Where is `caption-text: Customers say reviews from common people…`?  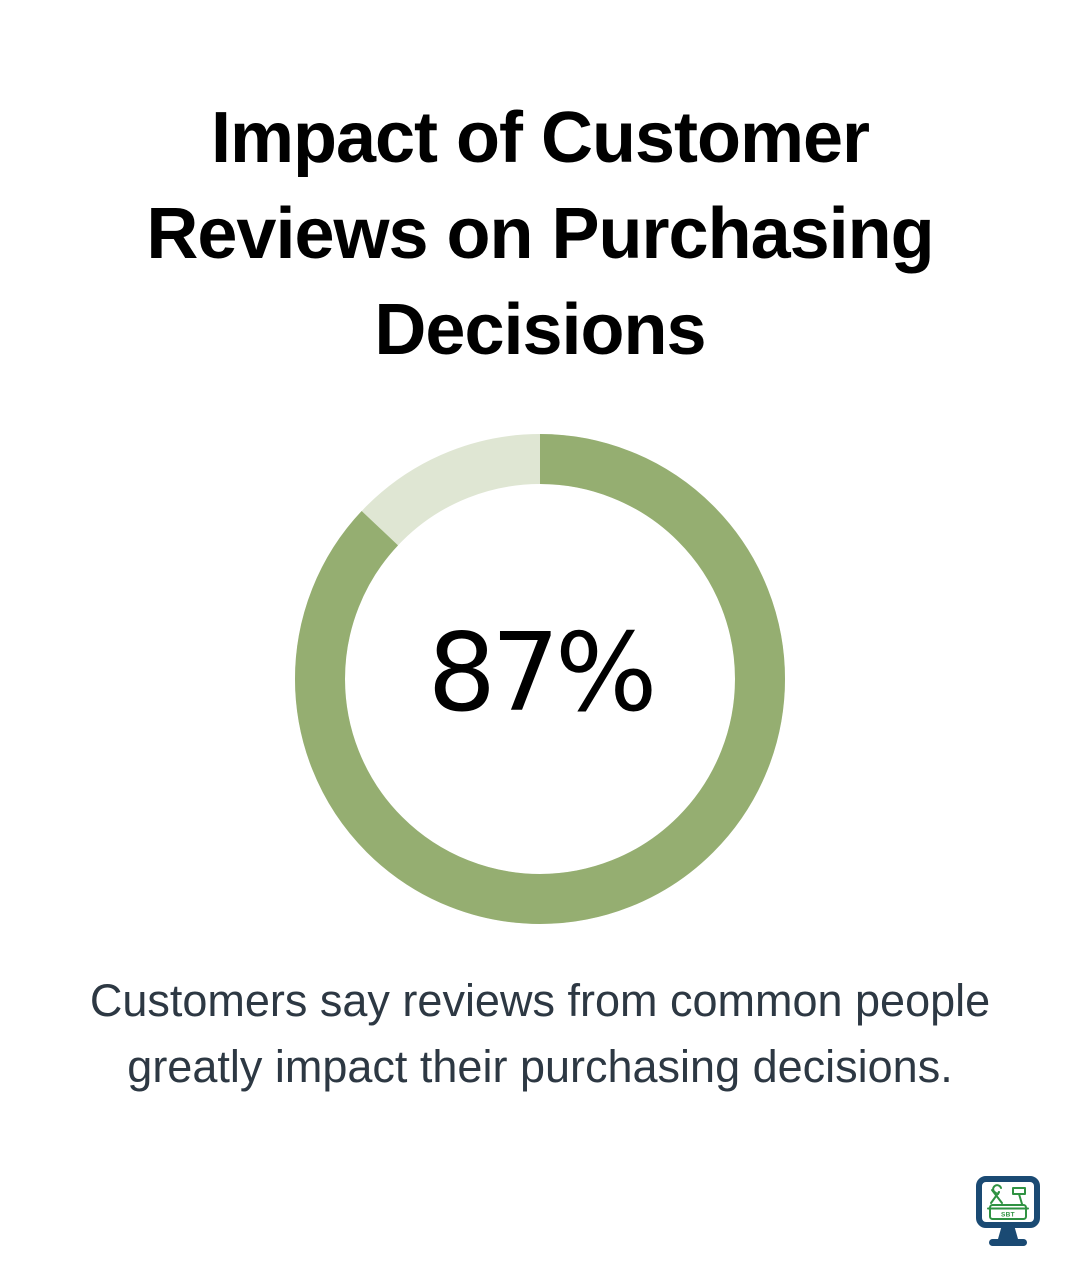 caption-text: Customers say reviews from common people… is located at coordinates (540, 1033).